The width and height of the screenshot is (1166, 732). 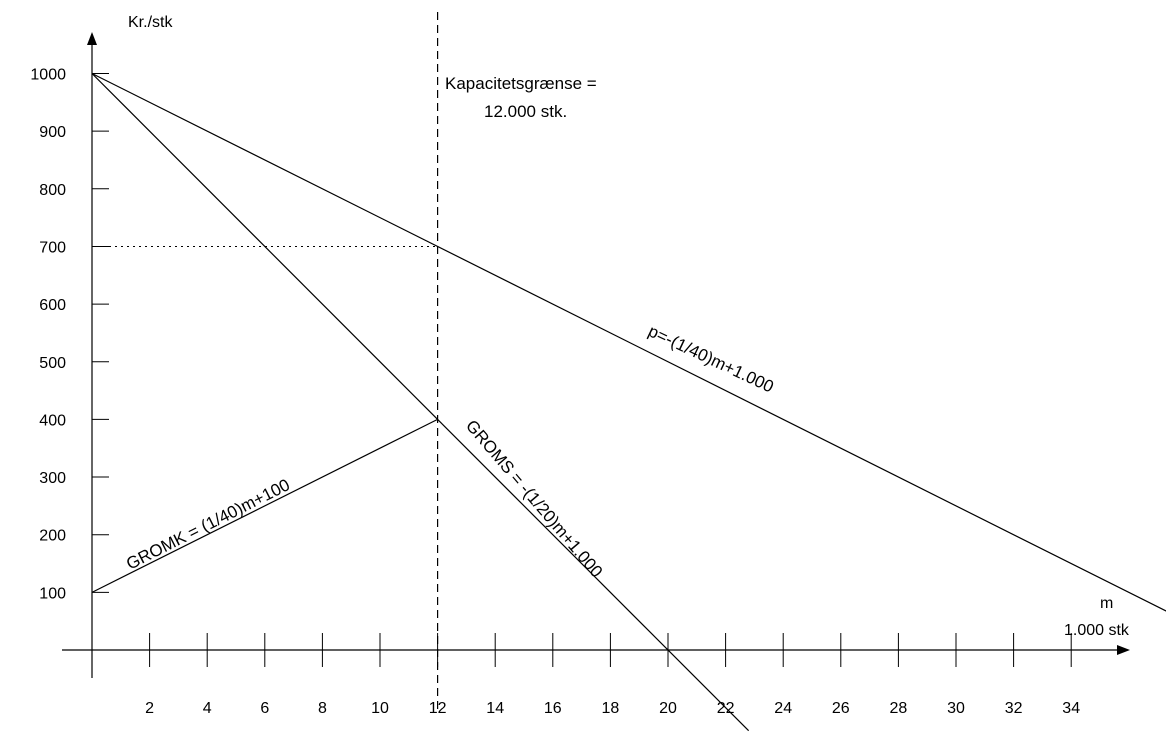 I want to click on series-label-price: p=-(1/40)m+1.000, so click(x=710, y=358).